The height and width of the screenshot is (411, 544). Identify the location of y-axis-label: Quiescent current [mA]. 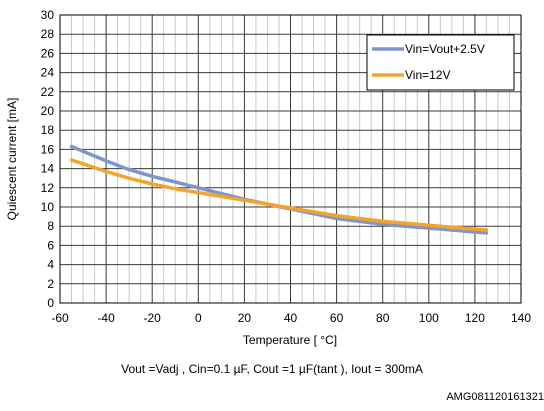
(12, 159).